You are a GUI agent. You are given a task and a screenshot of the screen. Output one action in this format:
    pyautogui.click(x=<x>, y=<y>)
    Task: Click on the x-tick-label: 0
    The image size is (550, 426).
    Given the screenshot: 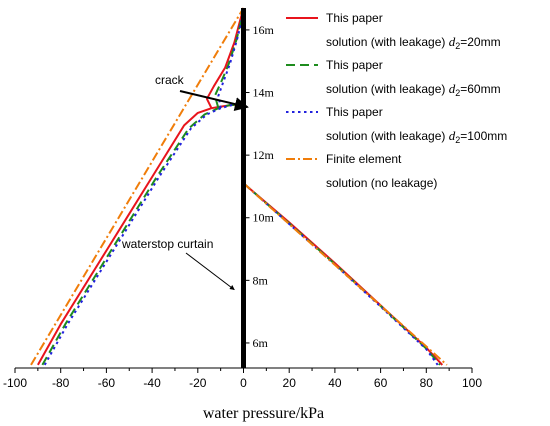 What is the action you would take?
    pyautogui.click(x=243, y=383)
    